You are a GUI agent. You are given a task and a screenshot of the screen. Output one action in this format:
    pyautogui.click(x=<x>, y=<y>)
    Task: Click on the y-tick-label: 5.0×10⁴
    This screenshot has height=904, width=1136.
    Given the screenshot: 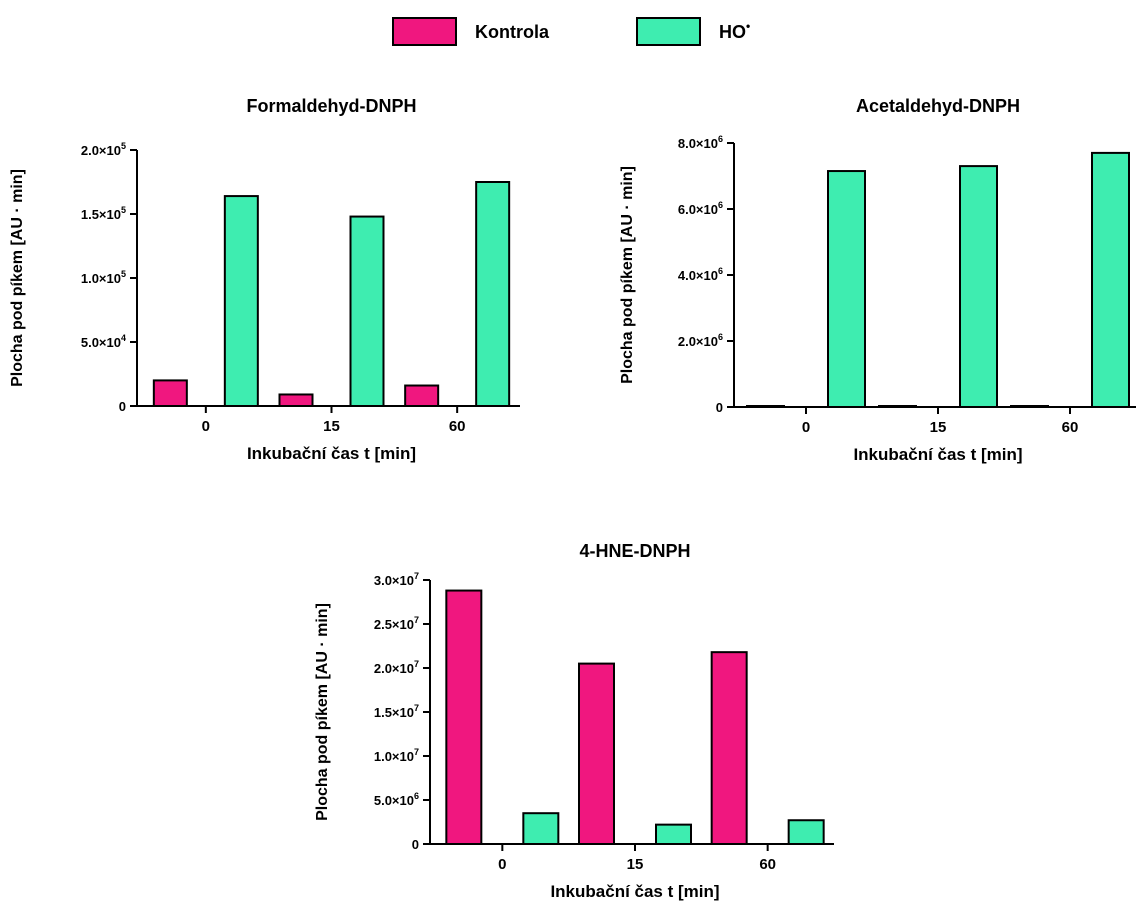 What is the action you would take?
    pyautogui.click(x=103, y=341)
    